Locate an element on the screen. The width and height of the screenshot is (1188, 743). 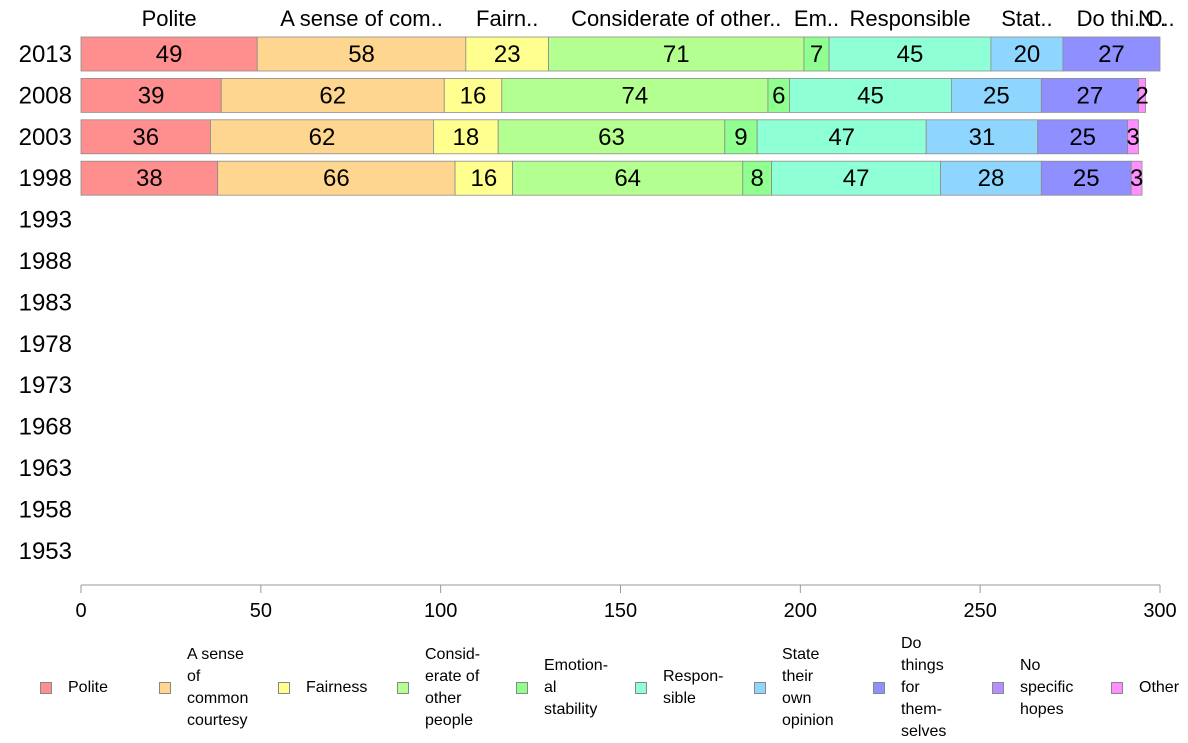
x-tick-label: 100 is located at coordinates (440, 611).